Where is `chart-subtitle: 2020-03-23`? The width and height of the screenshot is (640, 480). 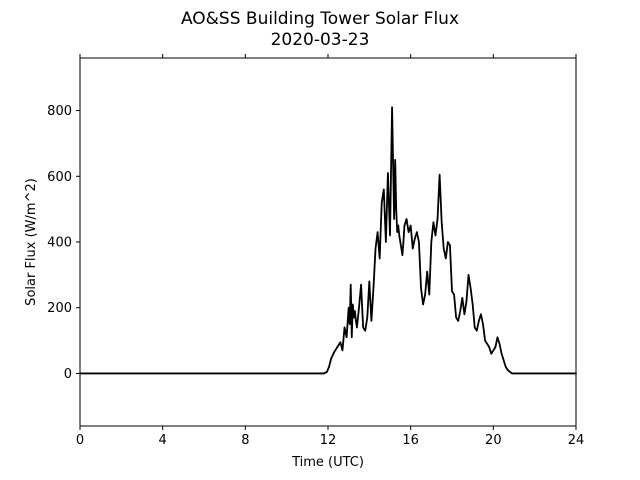
chart-subtitle: 2020-03-23 is located at coordinates (320, 40).